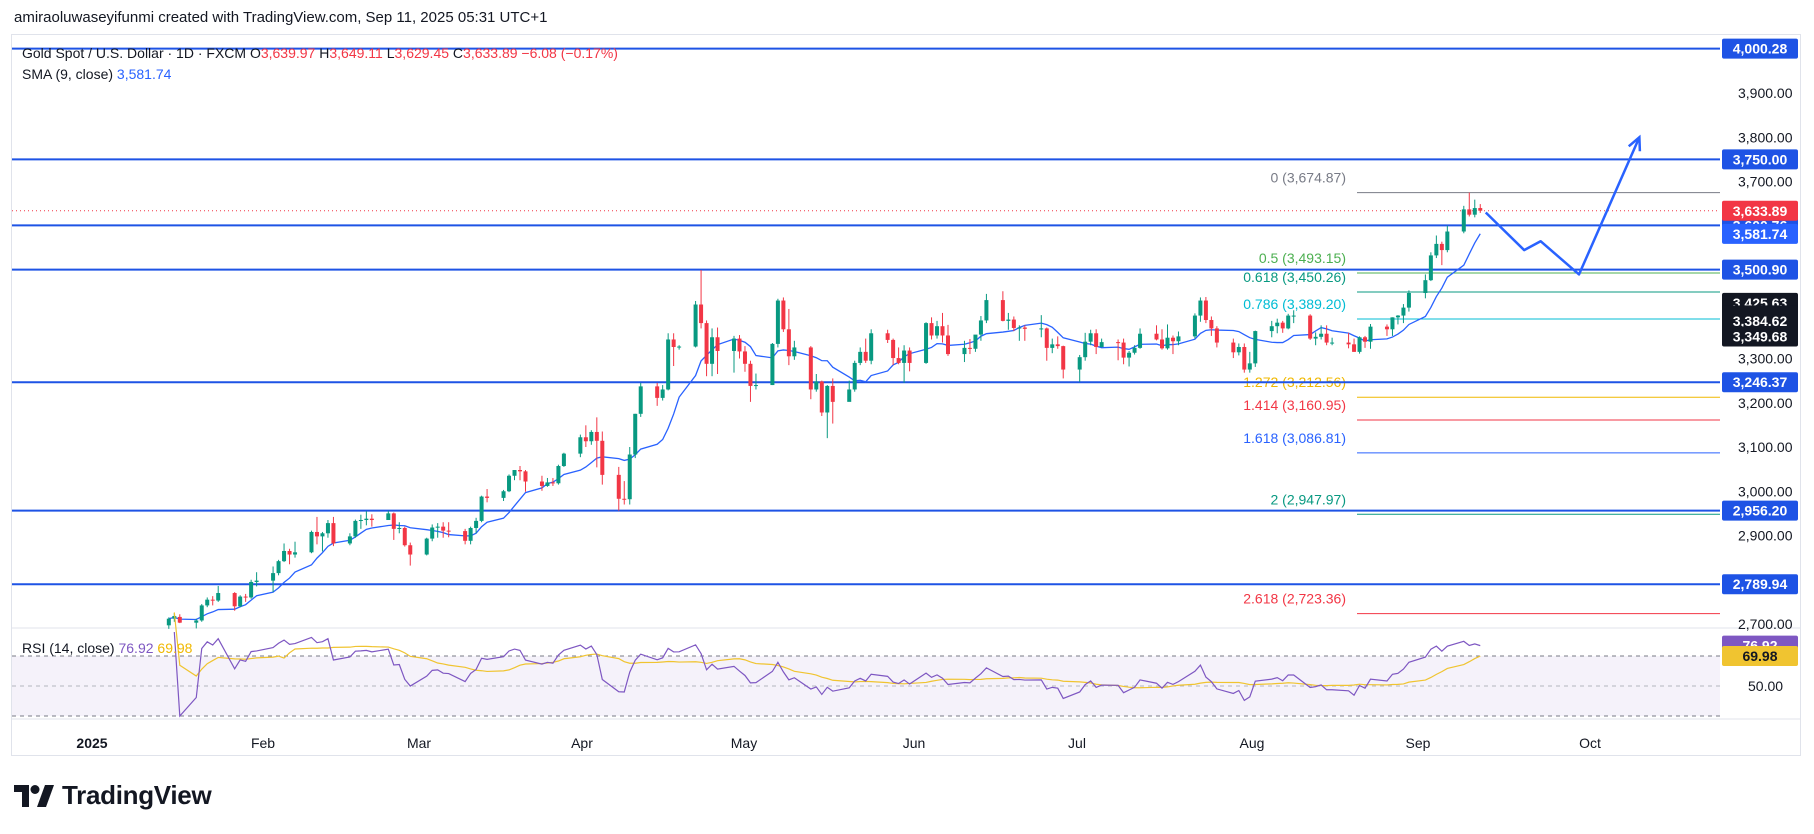 The image size is (1814, 834). Describe the element at coordinates (1760, 336) in the screenshot. I see `dark-price-tag: 3,349.68` at that location.